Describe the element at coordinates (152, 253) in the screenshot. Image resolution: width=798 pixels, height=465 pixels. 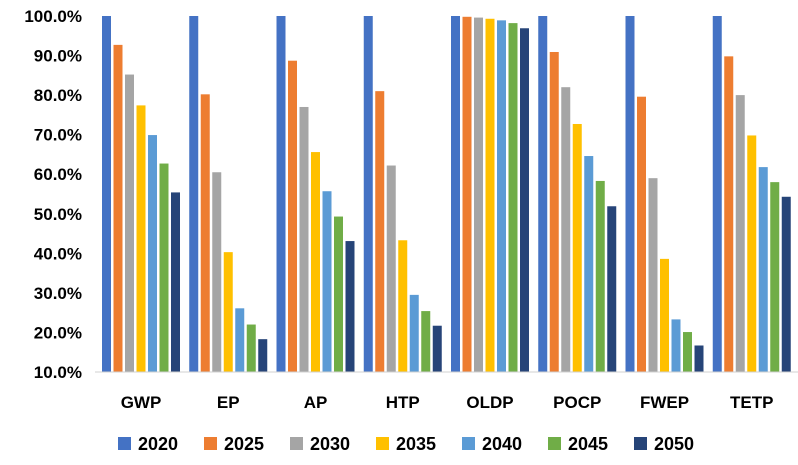
I see `bar-2040-gwp` at that location.